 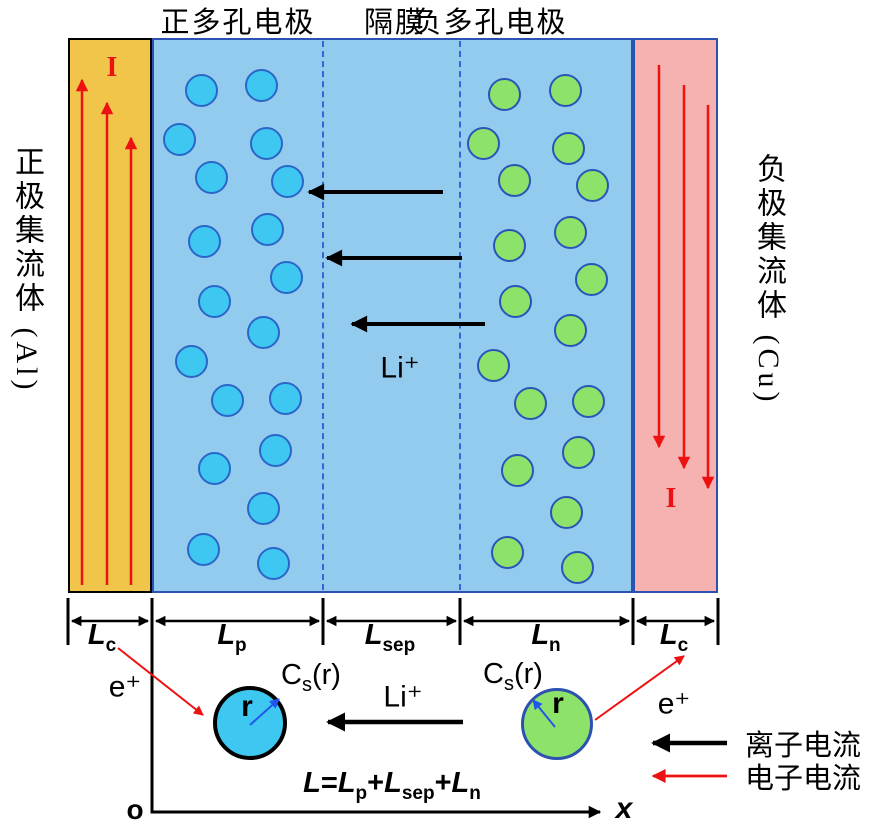 What do you see at coordinates (135, 808) in the screenshot?
I see `axis-origin-label: o` at bounding box center [135, 808].